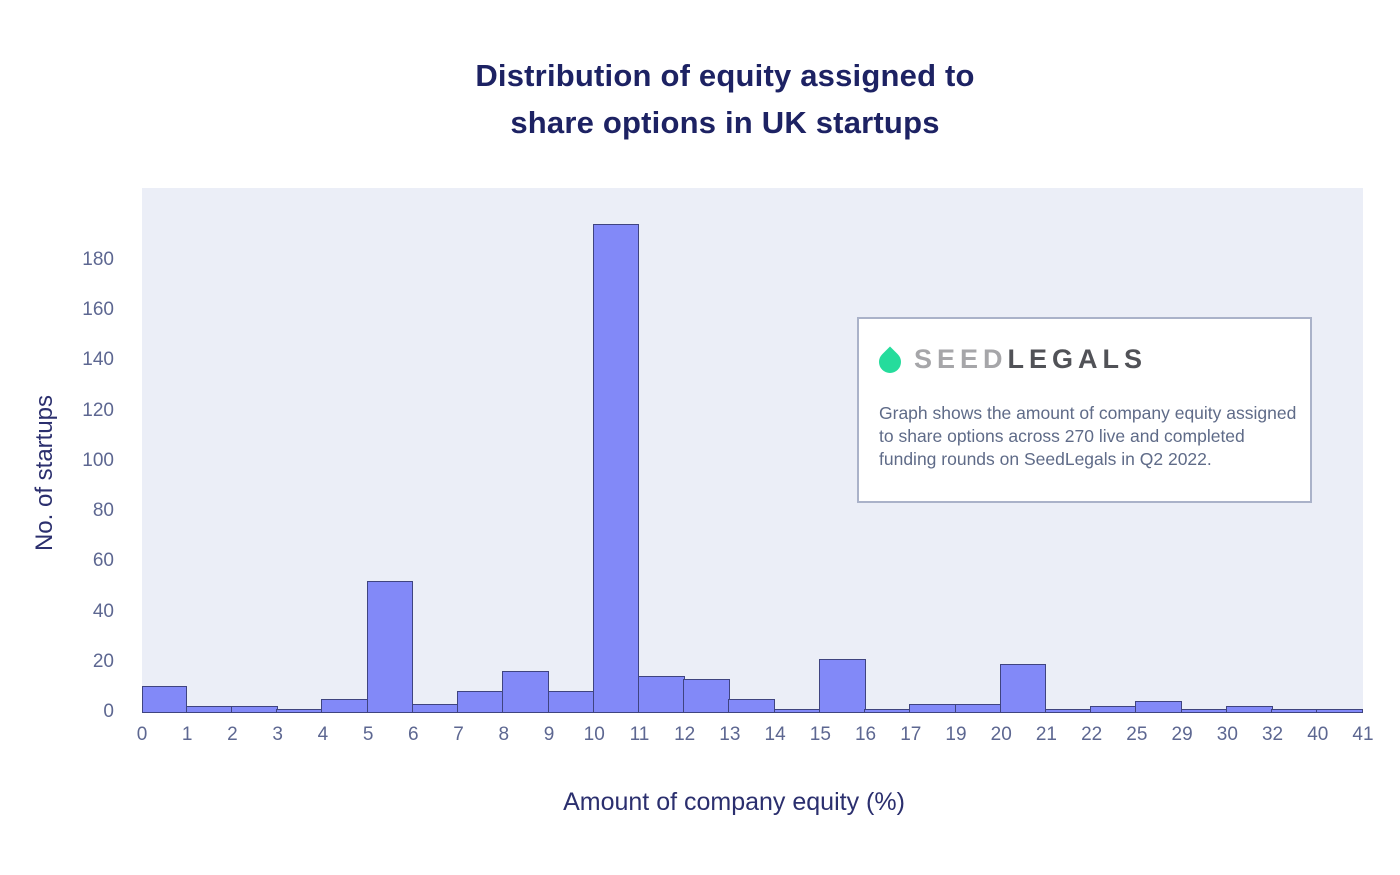 Image resolution: width=1400 pixels, height=875 pixels. I want to click on x-tick-0: 0, so click(142, 734).